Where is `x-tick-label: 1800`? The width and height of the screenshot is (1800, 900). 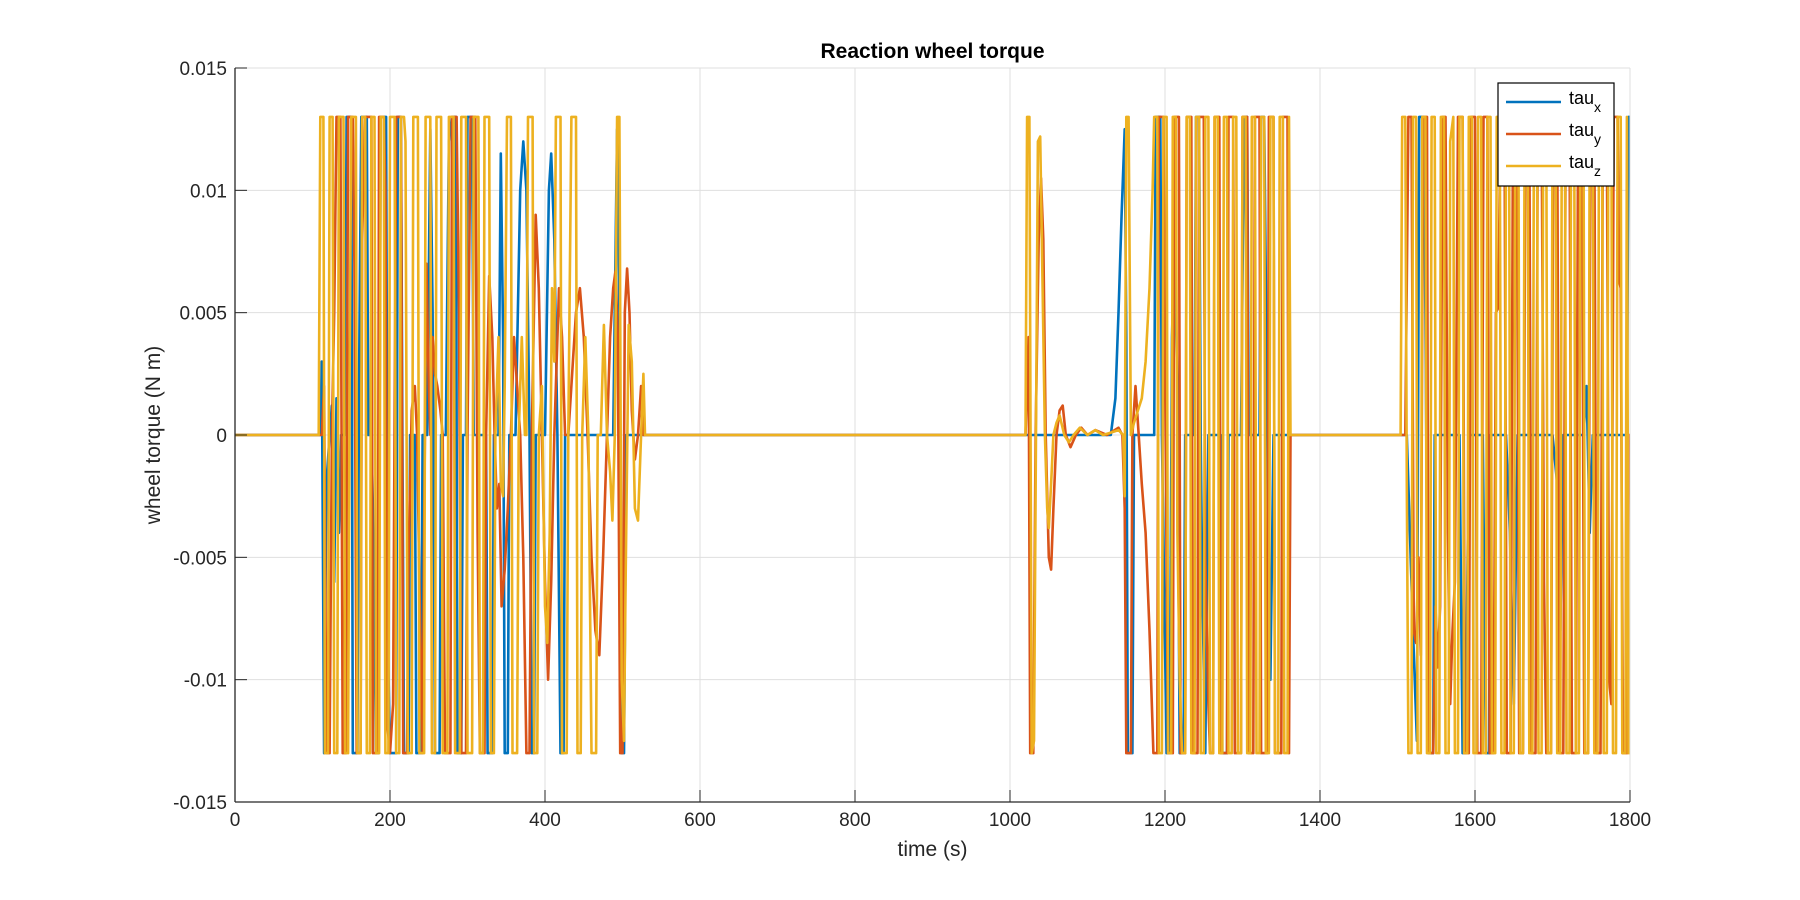
x-tick-label: 1800 is located at coordinates (1630, 820).